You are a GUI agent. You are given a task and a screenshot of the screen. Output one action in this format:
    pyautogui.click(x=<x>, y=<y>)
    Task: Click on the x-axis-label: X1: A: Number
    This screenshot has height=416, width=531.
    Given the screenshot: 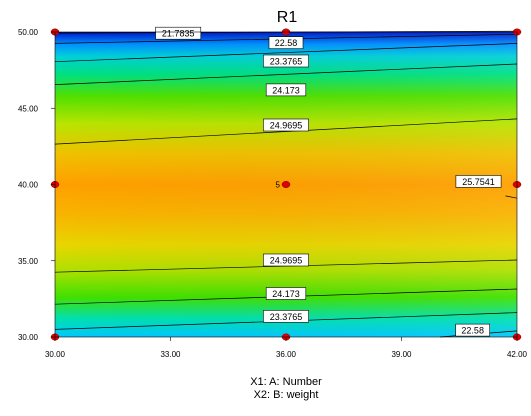 What is the action you would take?
    pyautogui.click(x=286, y=382)
    